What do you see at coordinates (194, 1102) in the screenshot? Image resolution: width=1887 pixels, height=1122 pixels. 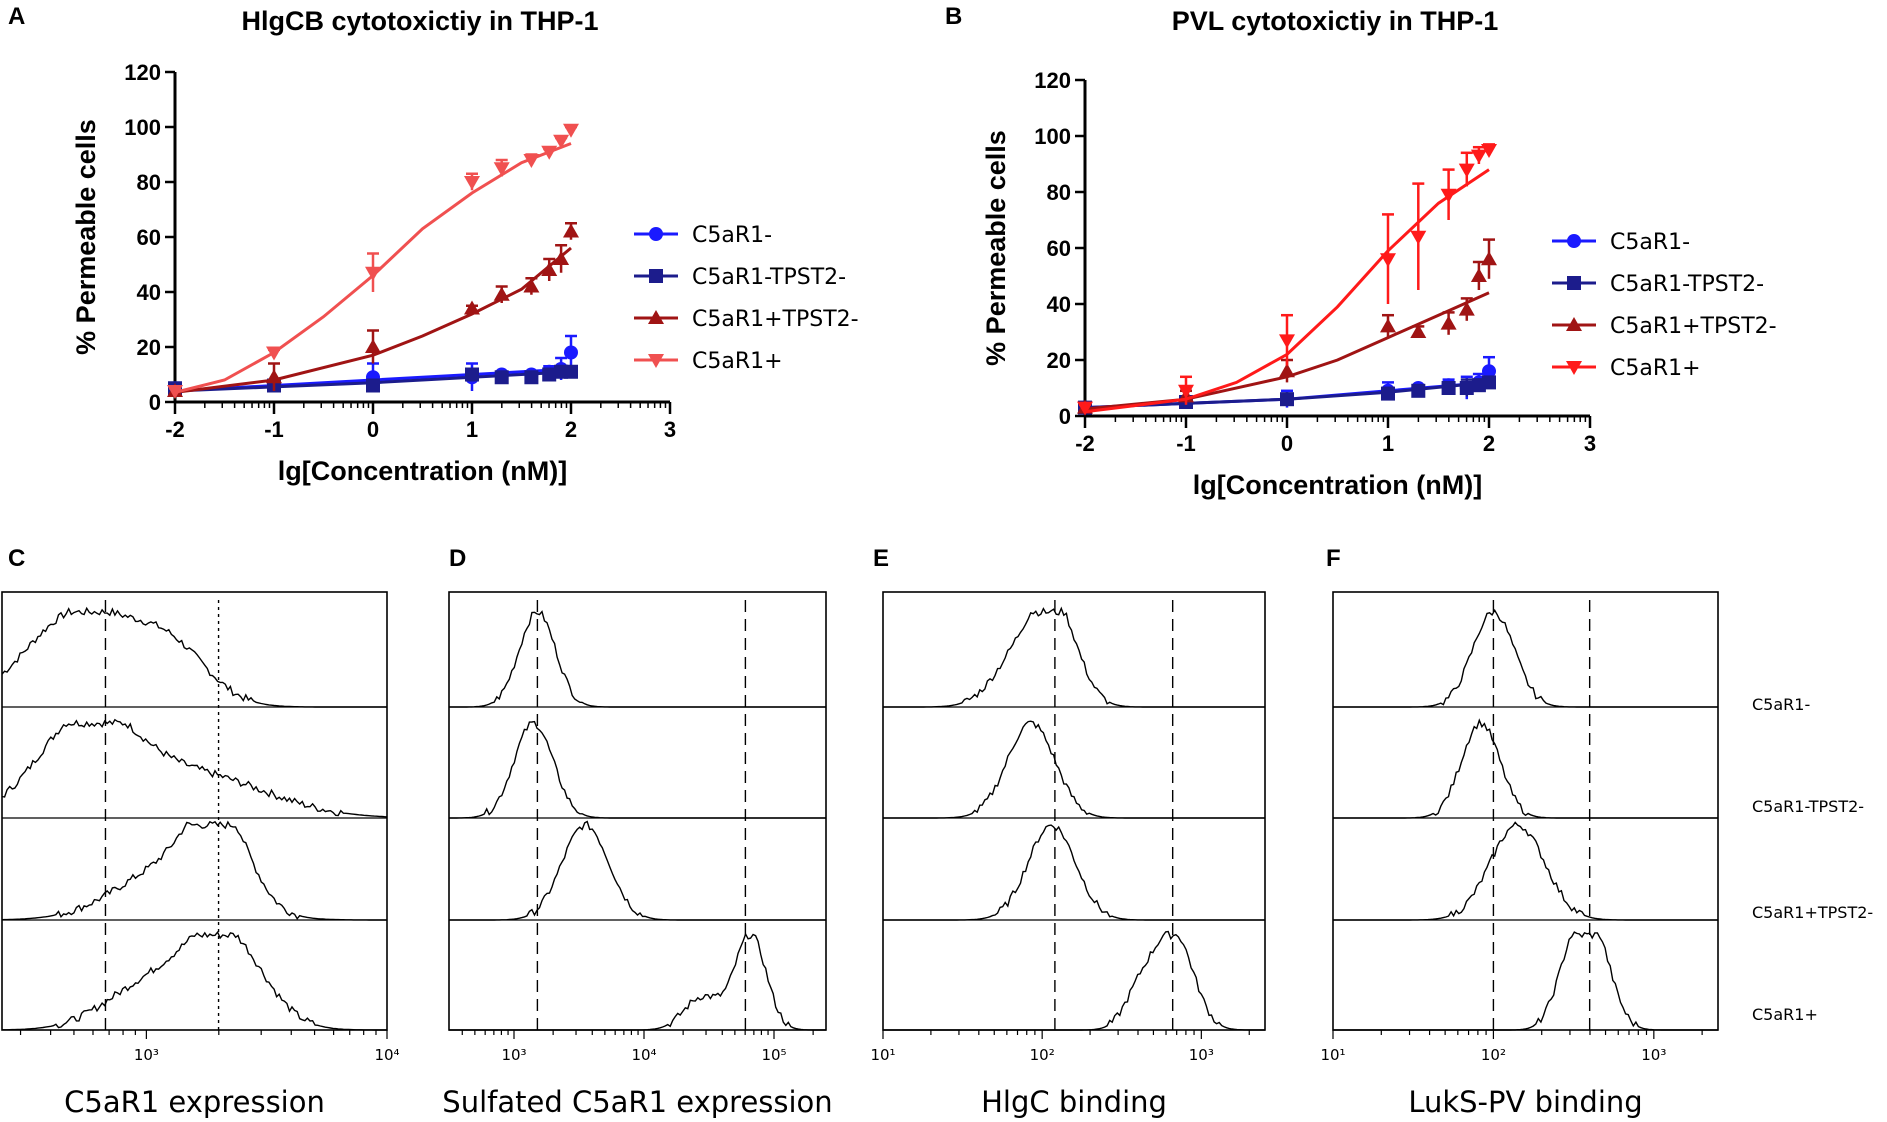 I see `x-axis-label: C5aR1 expression` at bounding box center [194, 1102].